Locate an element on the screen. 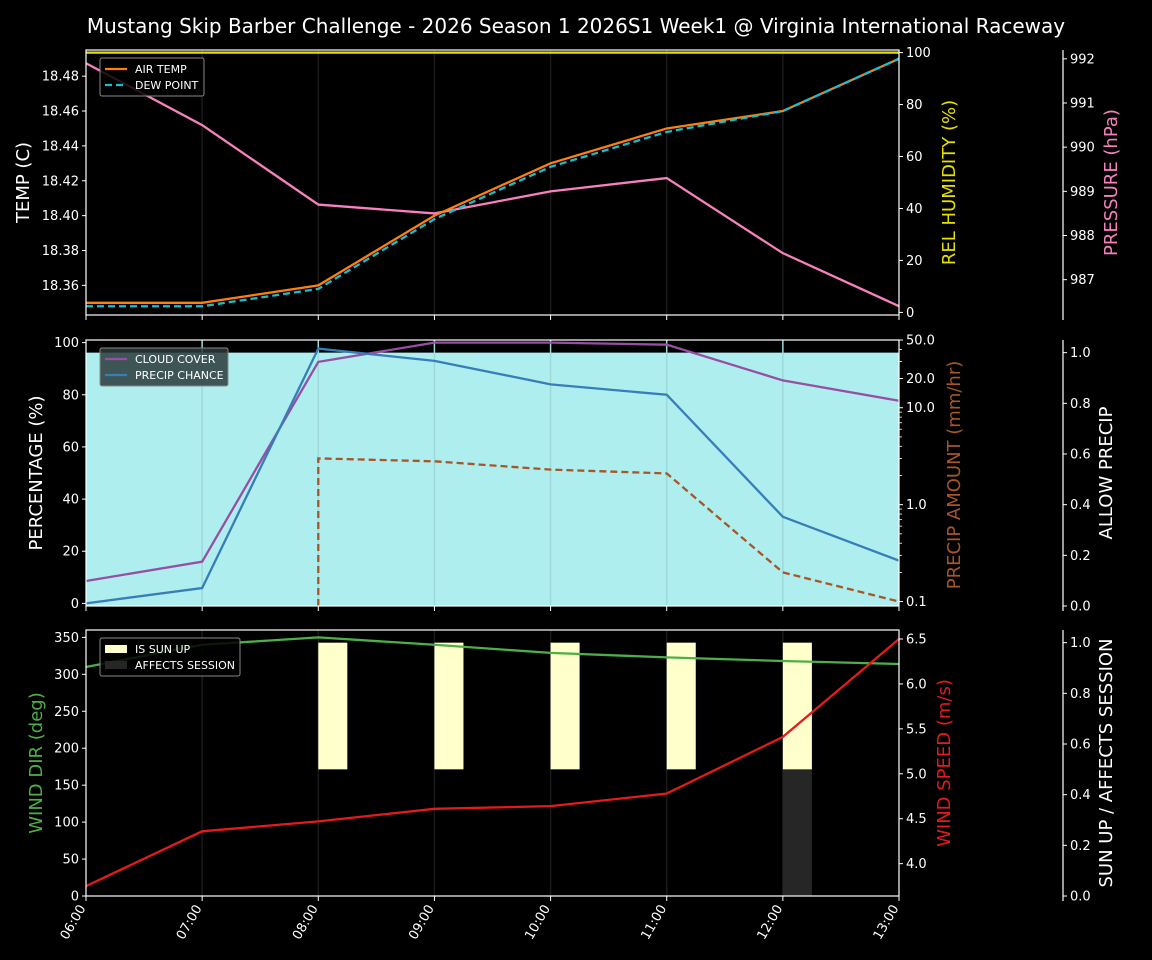 The image size is (1152, 960). y-tick-label: 200 is located at coordinates (66, 749).